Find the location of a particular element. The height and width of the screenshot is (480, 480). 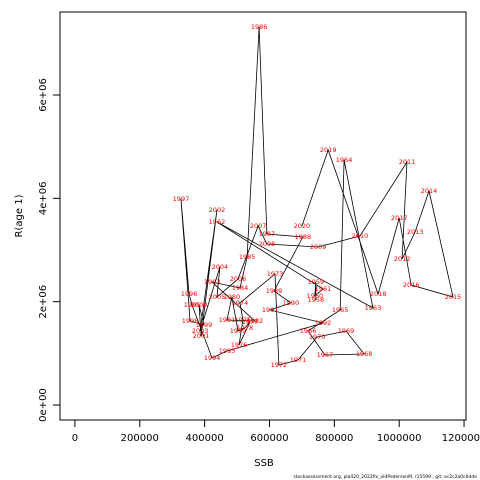

year-label: 1966 is located at coordinates (308, 331).